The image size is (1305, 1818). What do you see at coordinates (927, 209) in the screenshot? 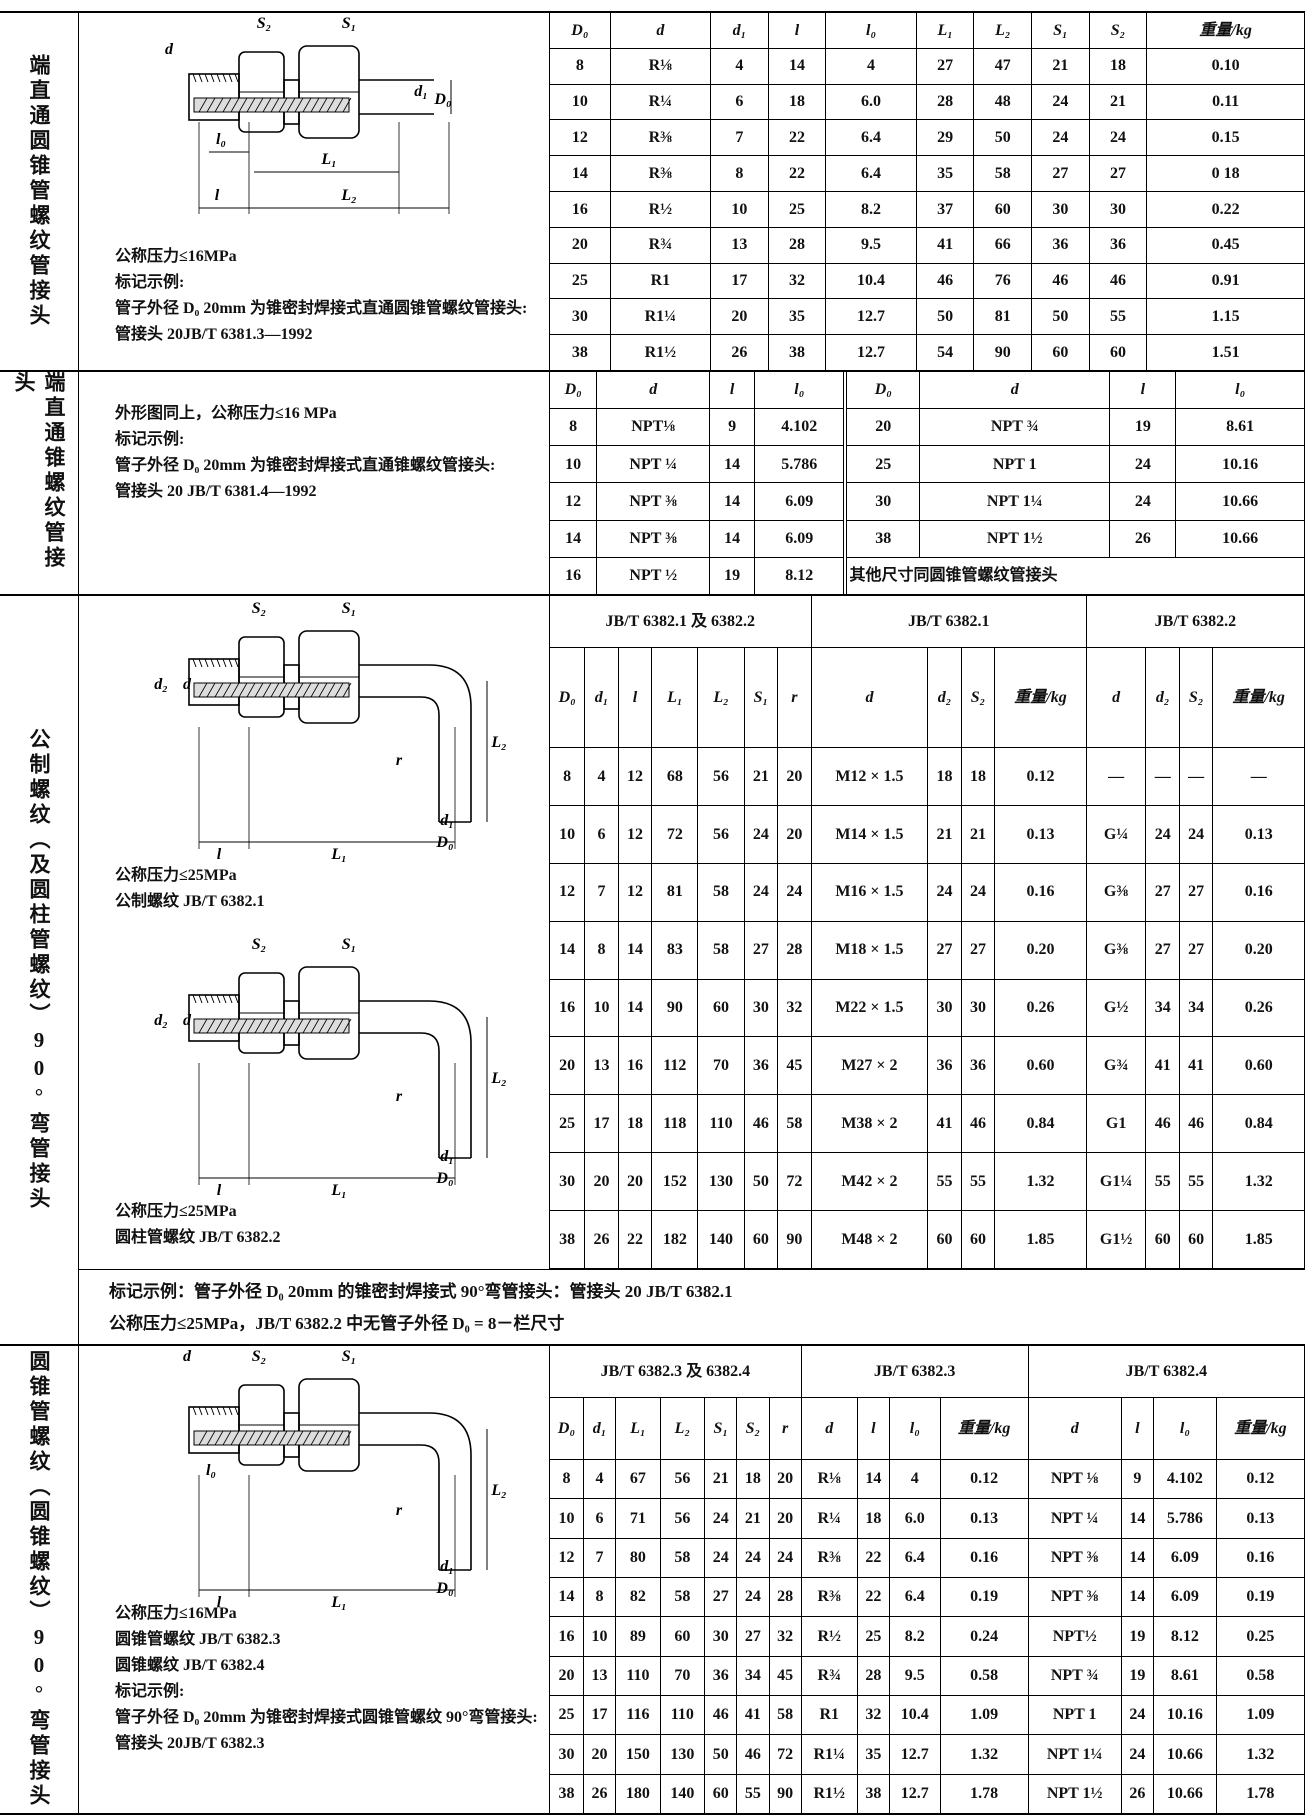
I see `table-row: 16 R½ 10 25 8.2 37 60 30 30 0.22` at bounding box center [927, 209].